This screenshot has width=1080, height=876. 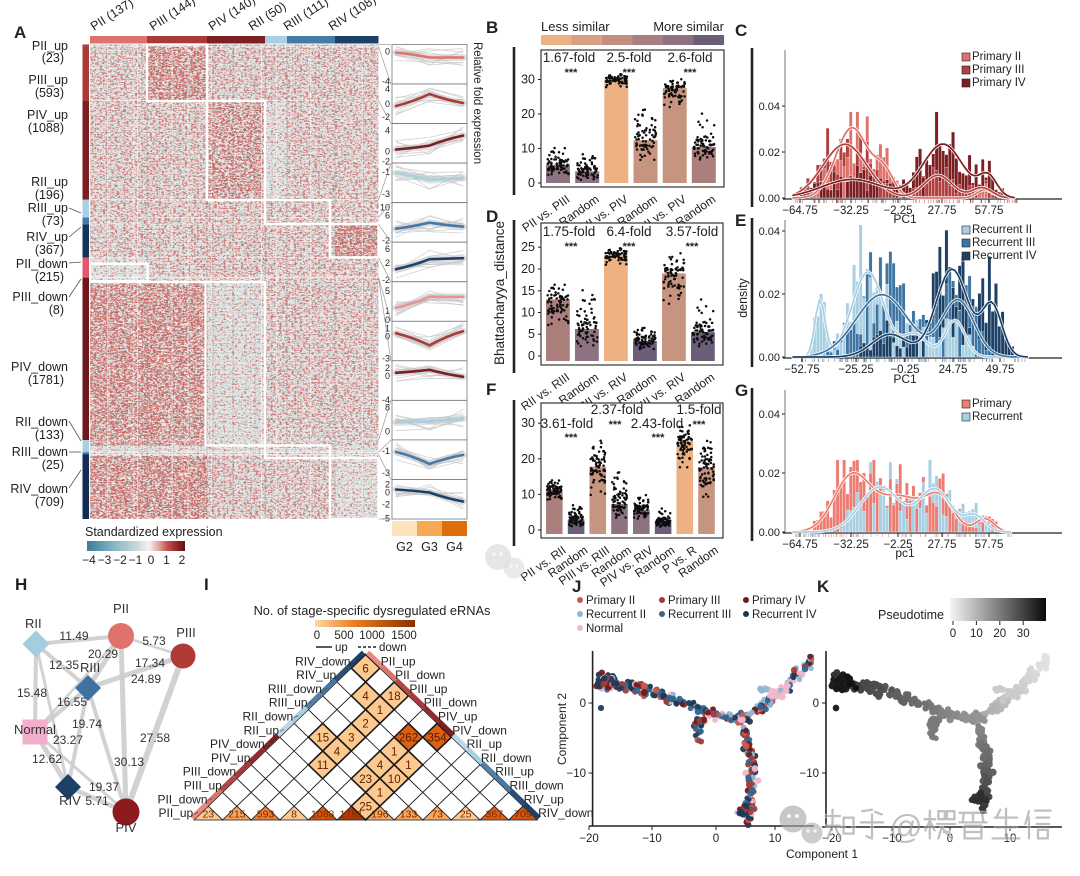 What do you see at coordinates (42, 264) in the screenshot?
I see `svg-text: PII_down` at bounding box center [42, 264].